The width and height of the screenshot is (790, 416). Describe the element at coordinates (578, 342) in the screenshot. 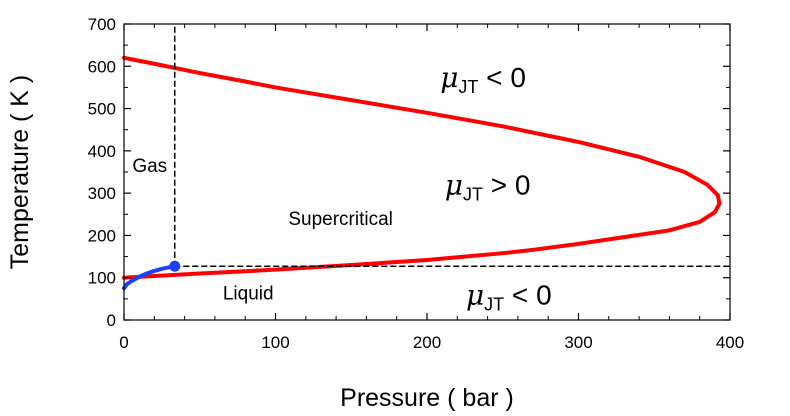

I see `x-tick-label-3: 300` at that location.